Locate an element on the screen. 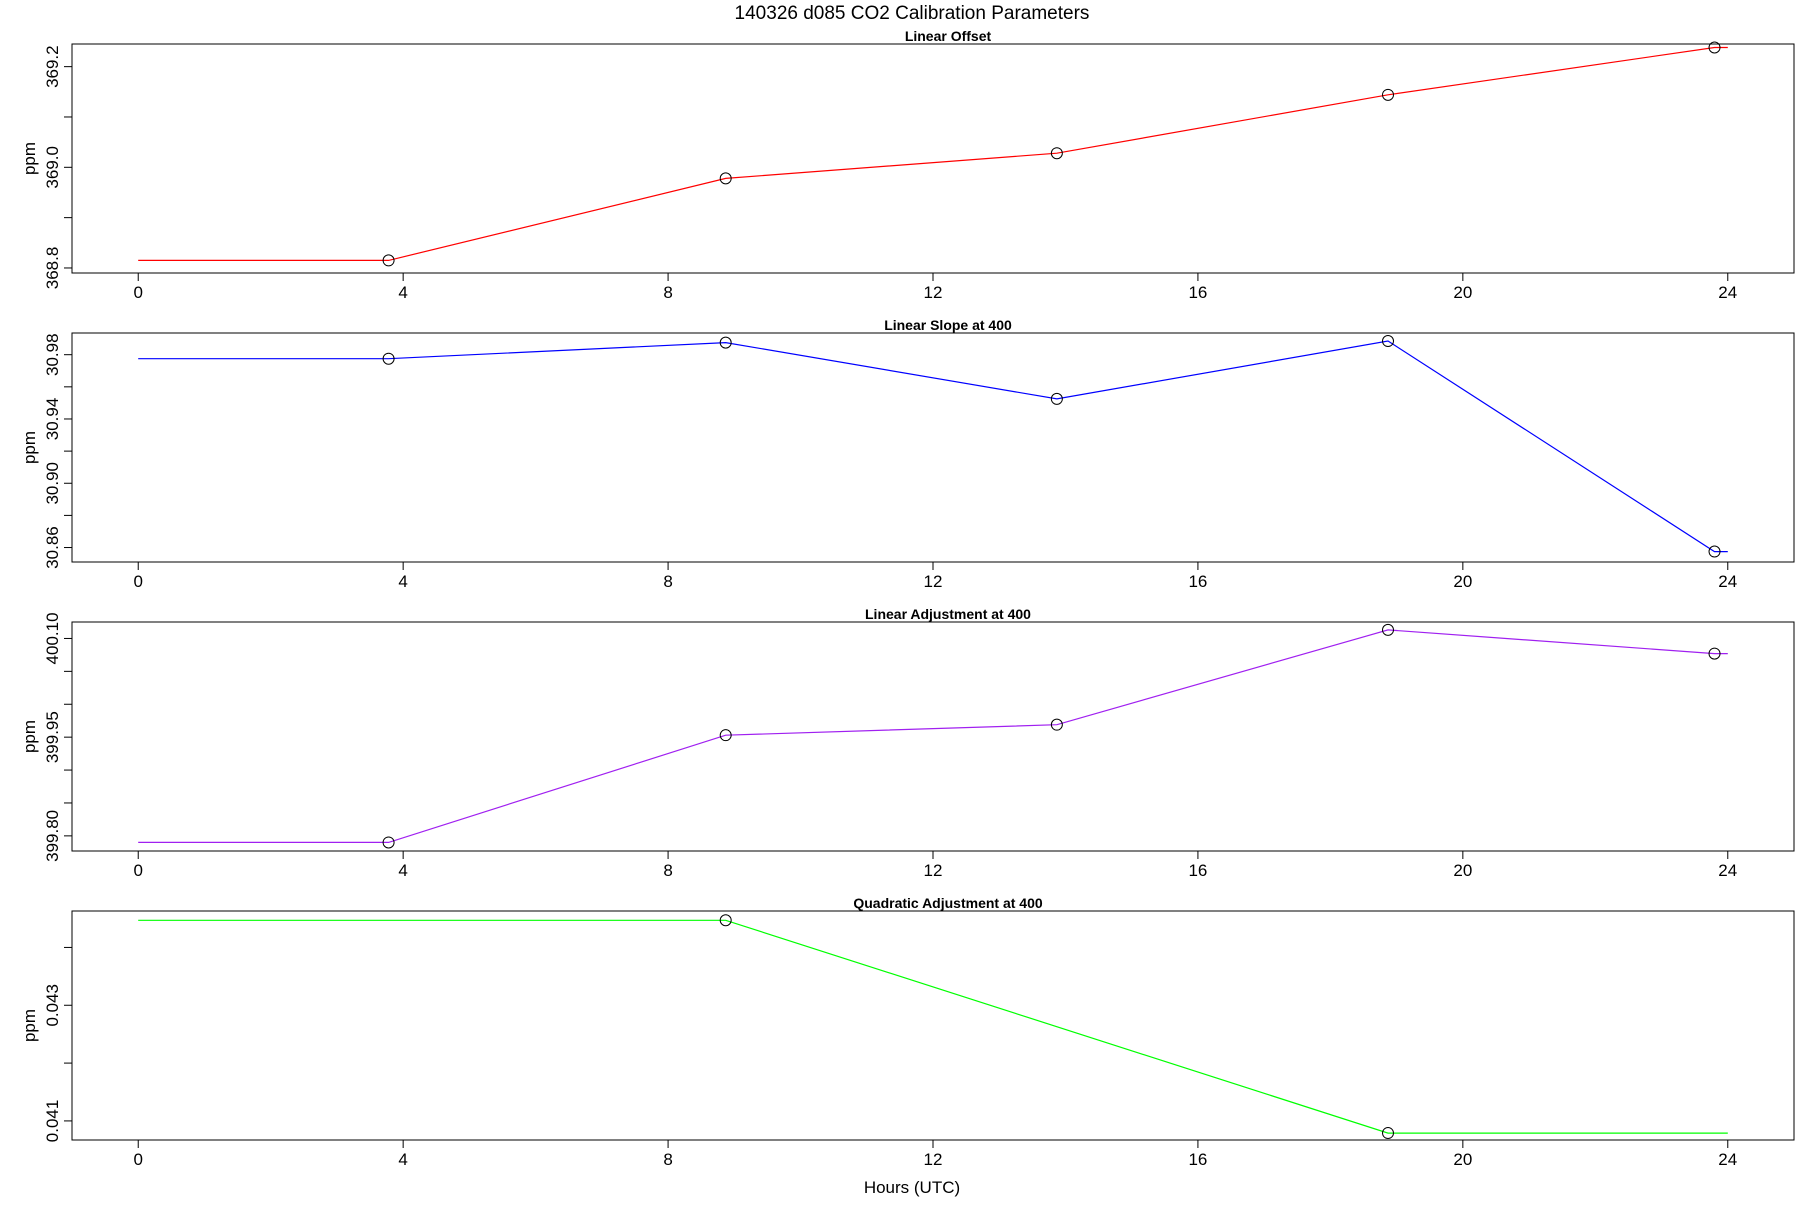  y-tick-label: 30.86 is located at coordinates (52, 547).